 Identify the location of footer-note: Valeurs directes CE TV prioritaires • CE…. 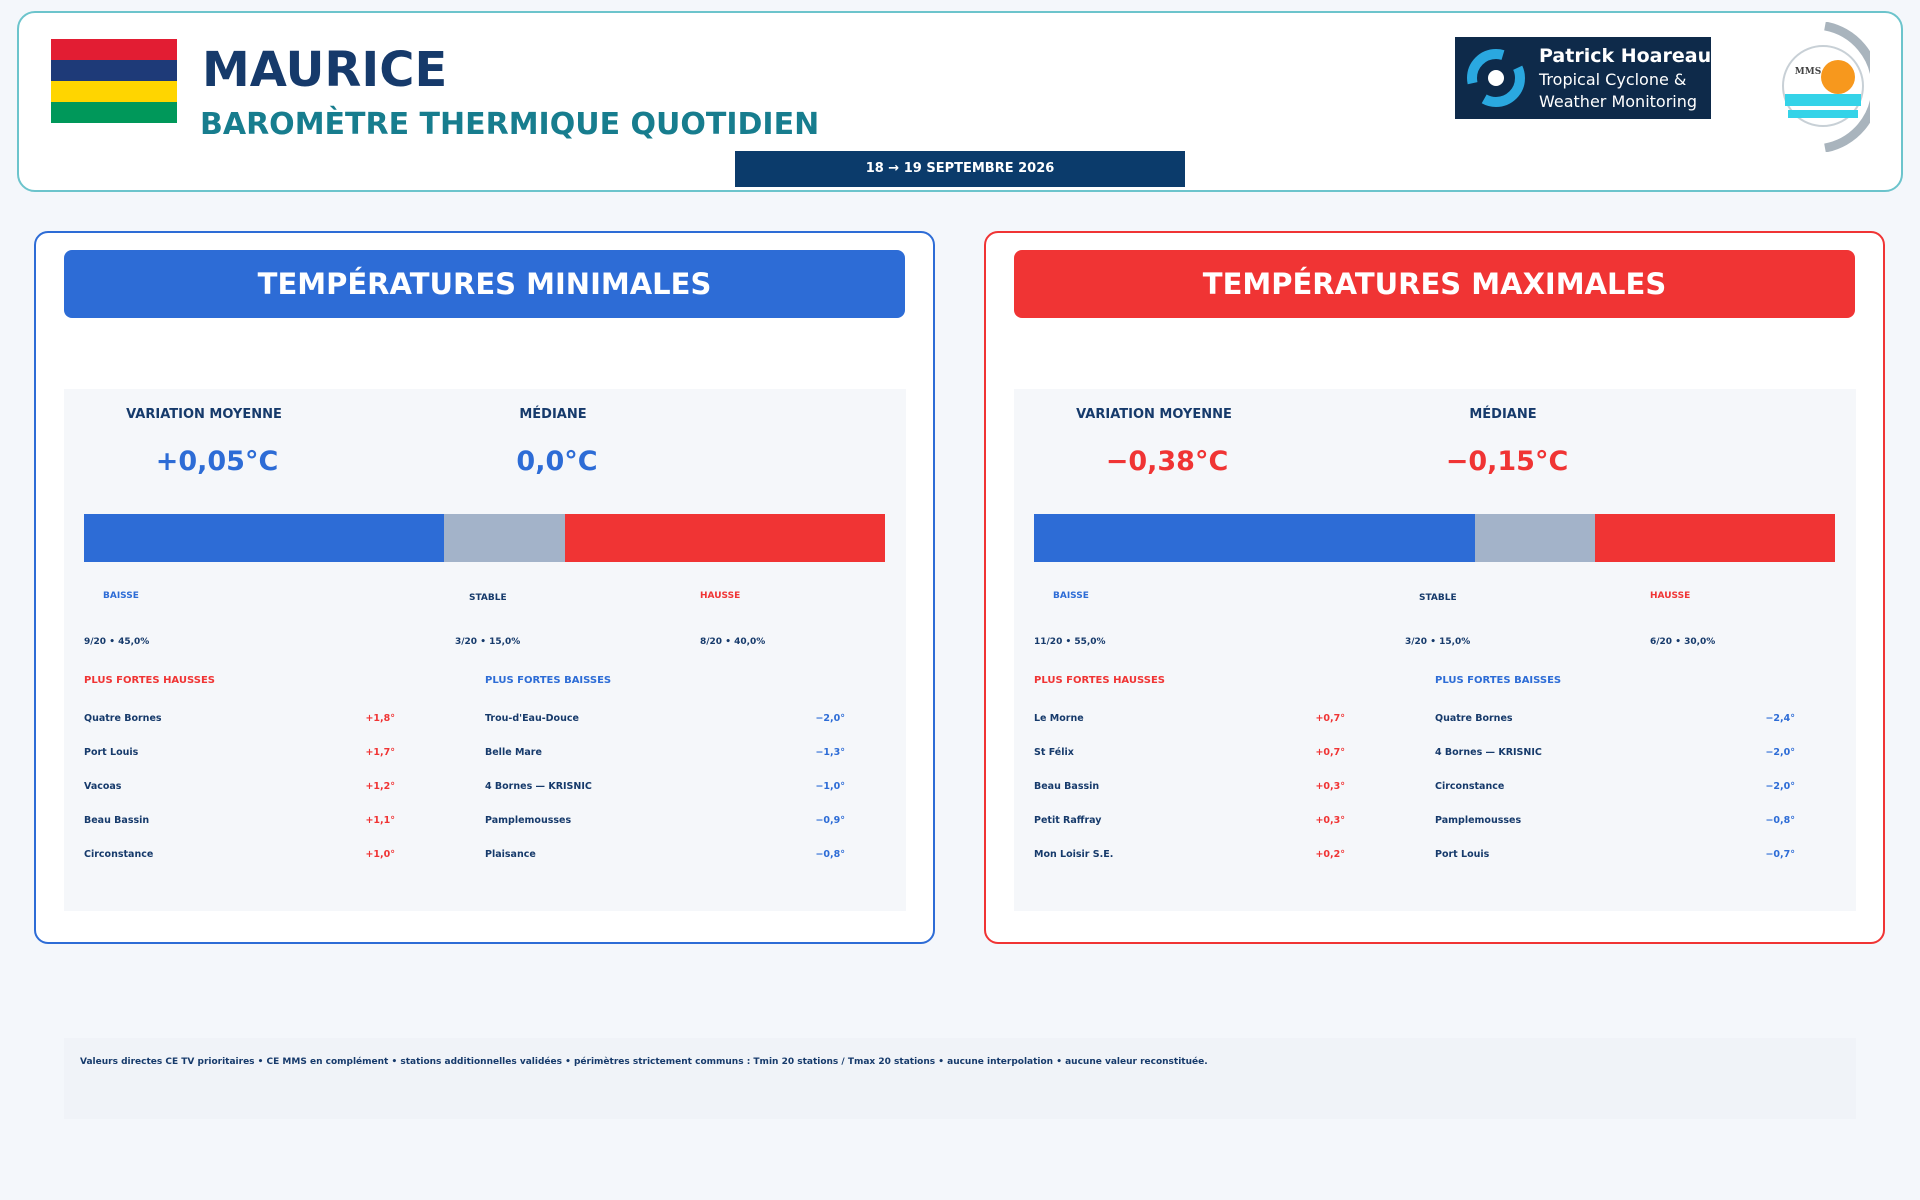
(644, 1062).